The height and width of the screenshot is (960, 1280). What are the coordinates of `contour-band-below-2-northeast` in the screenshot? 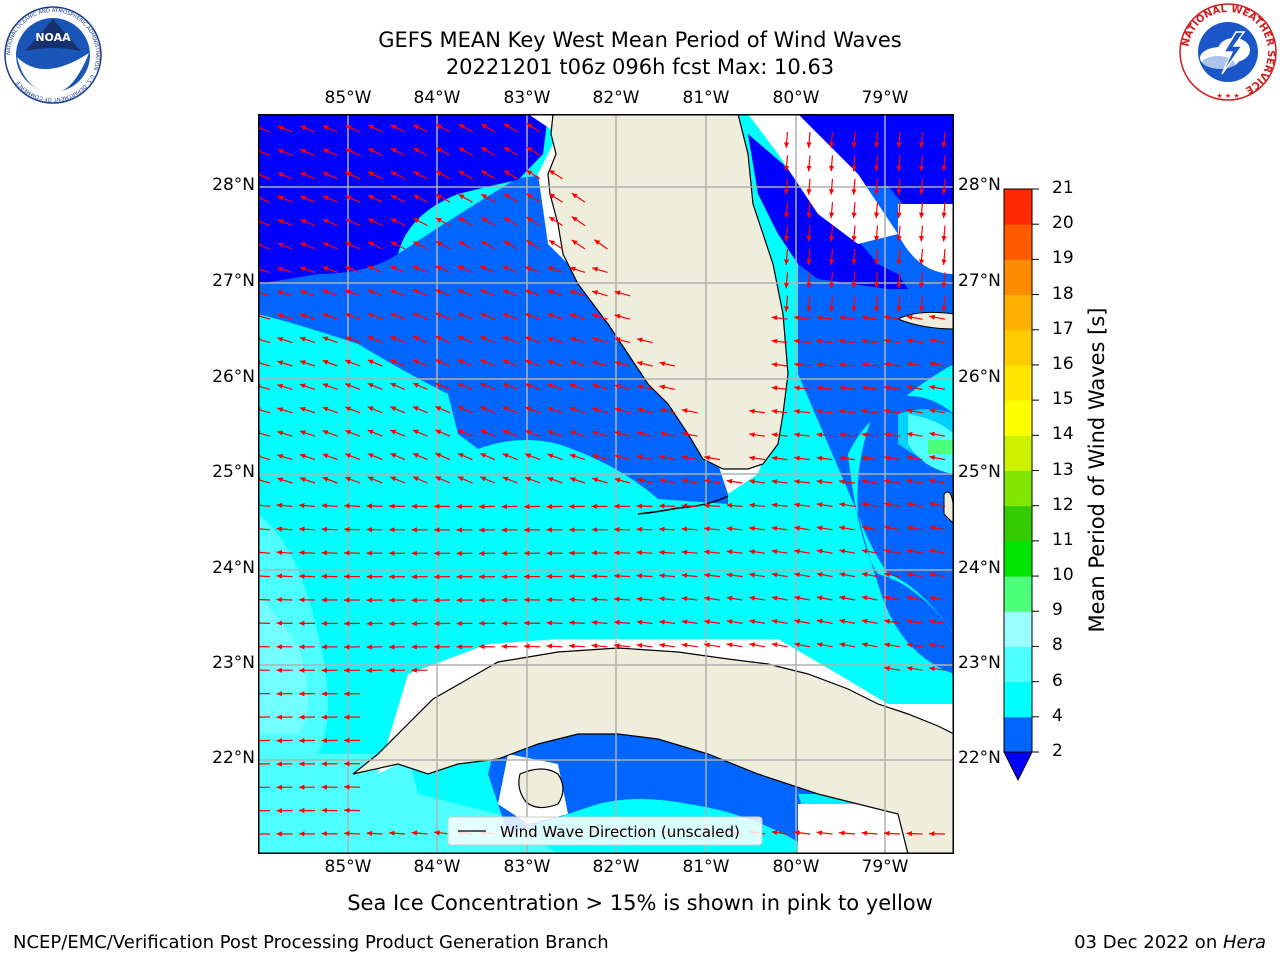 It's located at (876, 162).